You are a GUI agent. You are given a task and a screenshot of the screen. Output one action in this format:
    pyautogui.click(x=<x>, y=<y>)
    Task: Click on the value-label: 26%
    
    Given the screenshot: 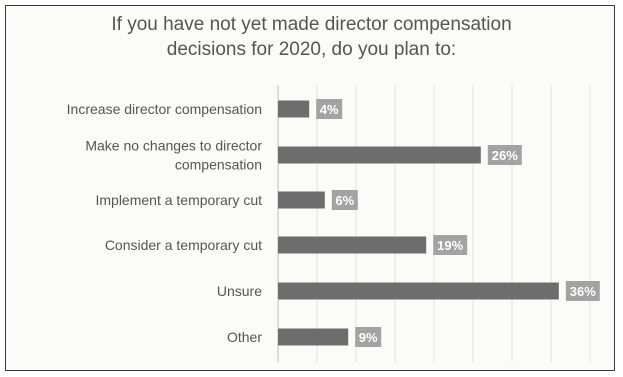 What is the action you would take?
    pyautogui.click(x=505, y=155)
    